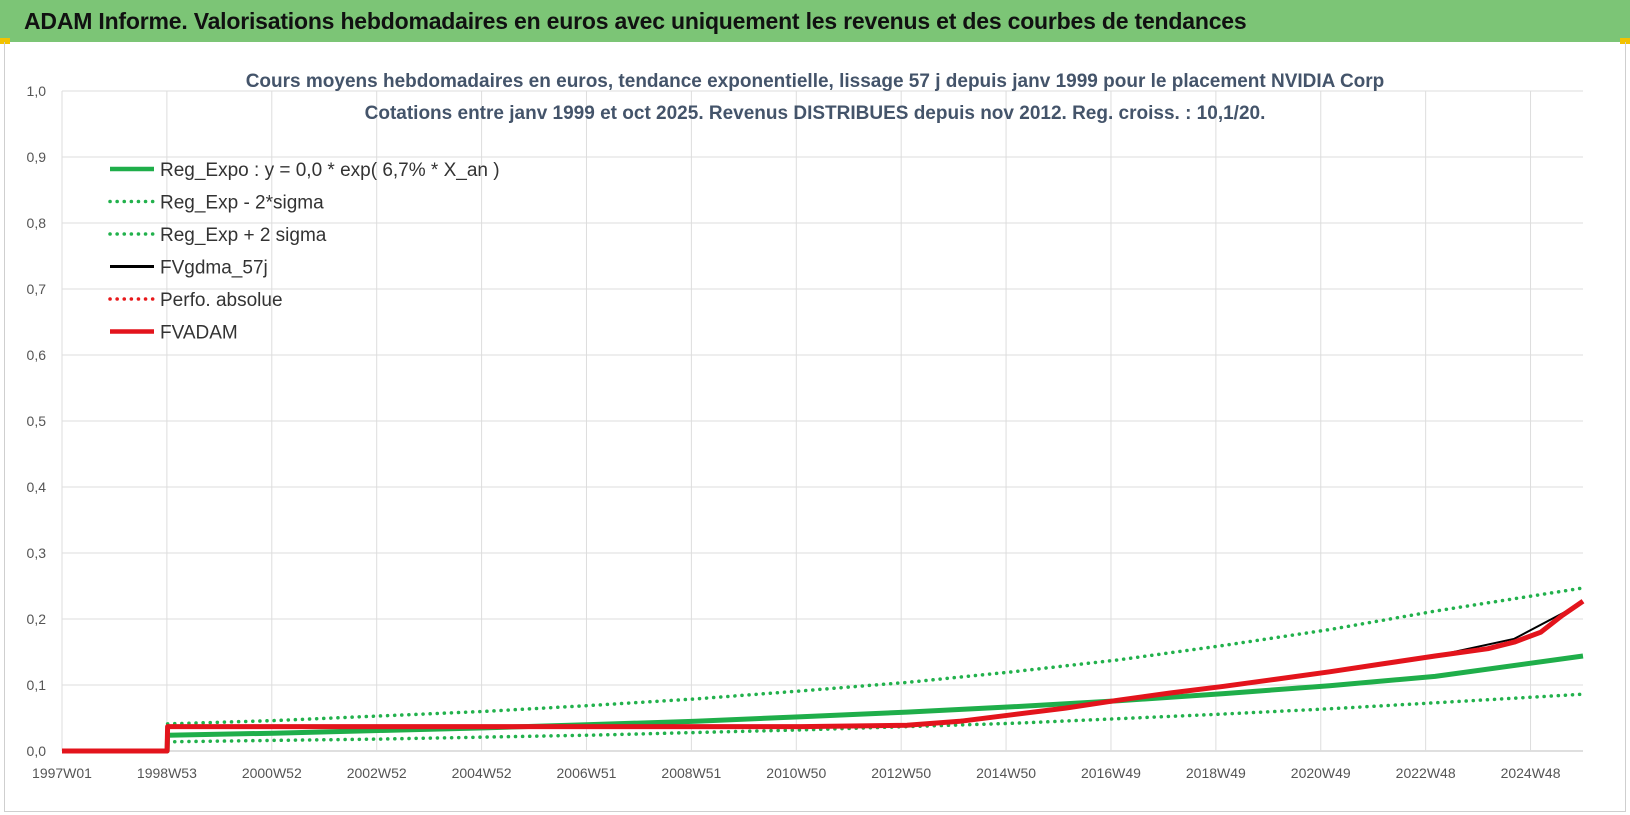 Image resolution: width=1630 pixels, height=815 pixels. I want to click on x-tick-label: 2002W52, so click(377, 773).